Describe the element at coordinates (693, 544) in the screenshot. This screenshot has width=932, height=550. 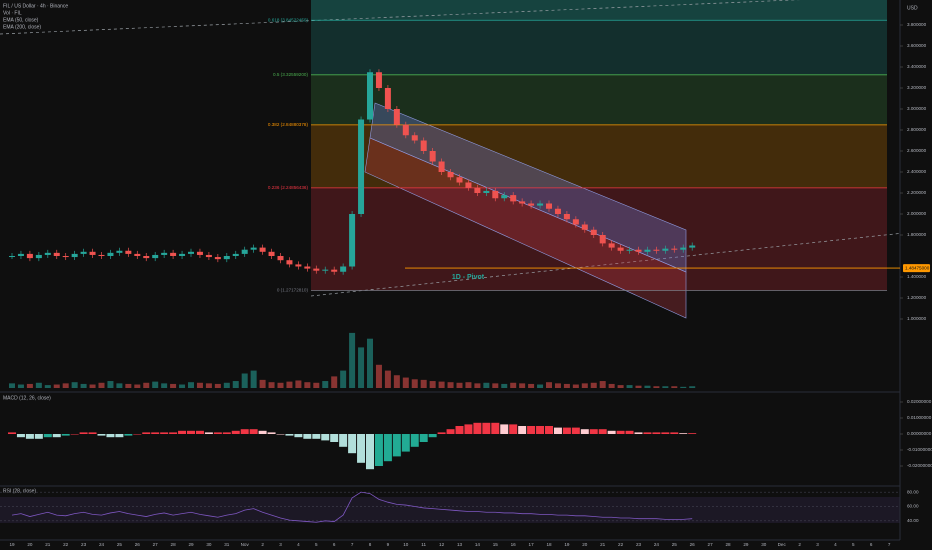
I see `x-tick-label: 26` at that location.